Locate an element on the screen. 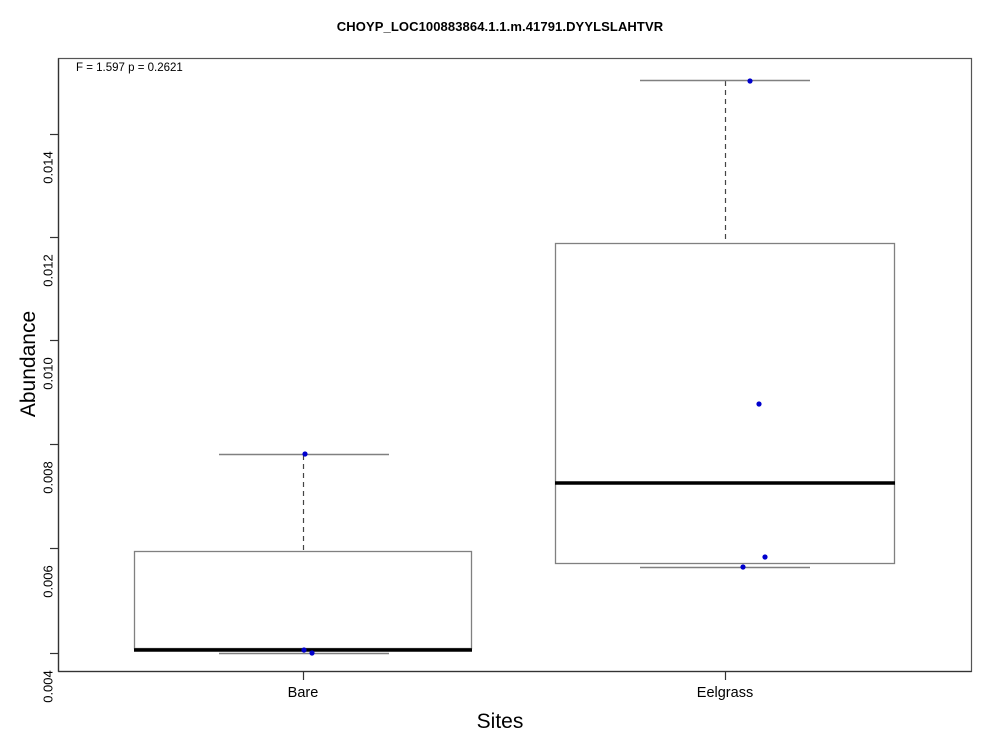  x-tick-label-bare: Bare is located at coordinates (303, 693).